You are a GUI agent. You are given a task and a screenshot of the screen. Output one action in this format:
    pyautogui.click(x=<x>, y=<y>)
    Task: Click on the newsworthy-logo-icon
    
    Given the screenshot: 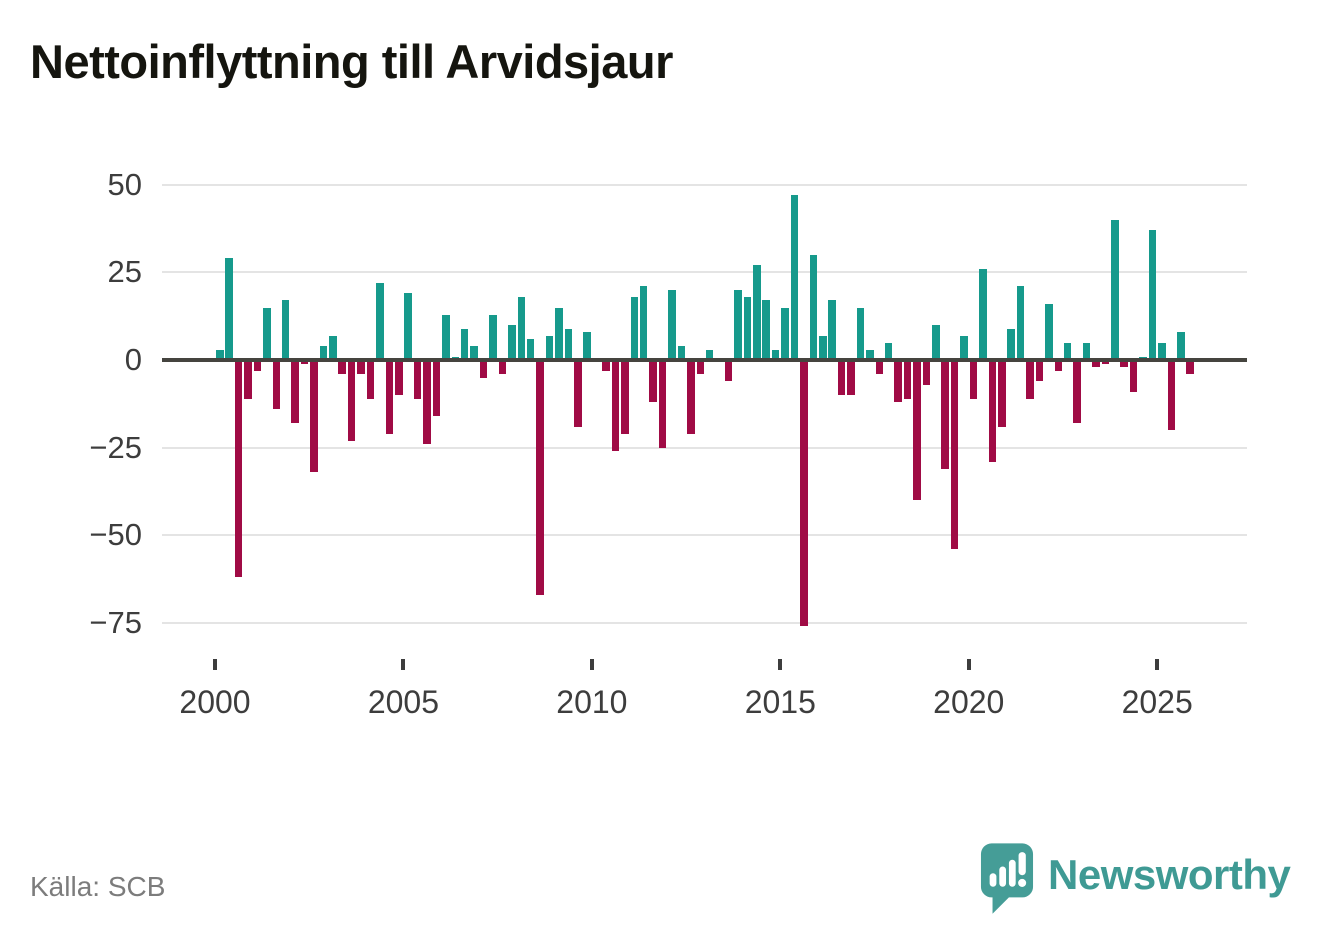 What is the action you would take?
    pyautogui.click(x=1007, y=883)
    